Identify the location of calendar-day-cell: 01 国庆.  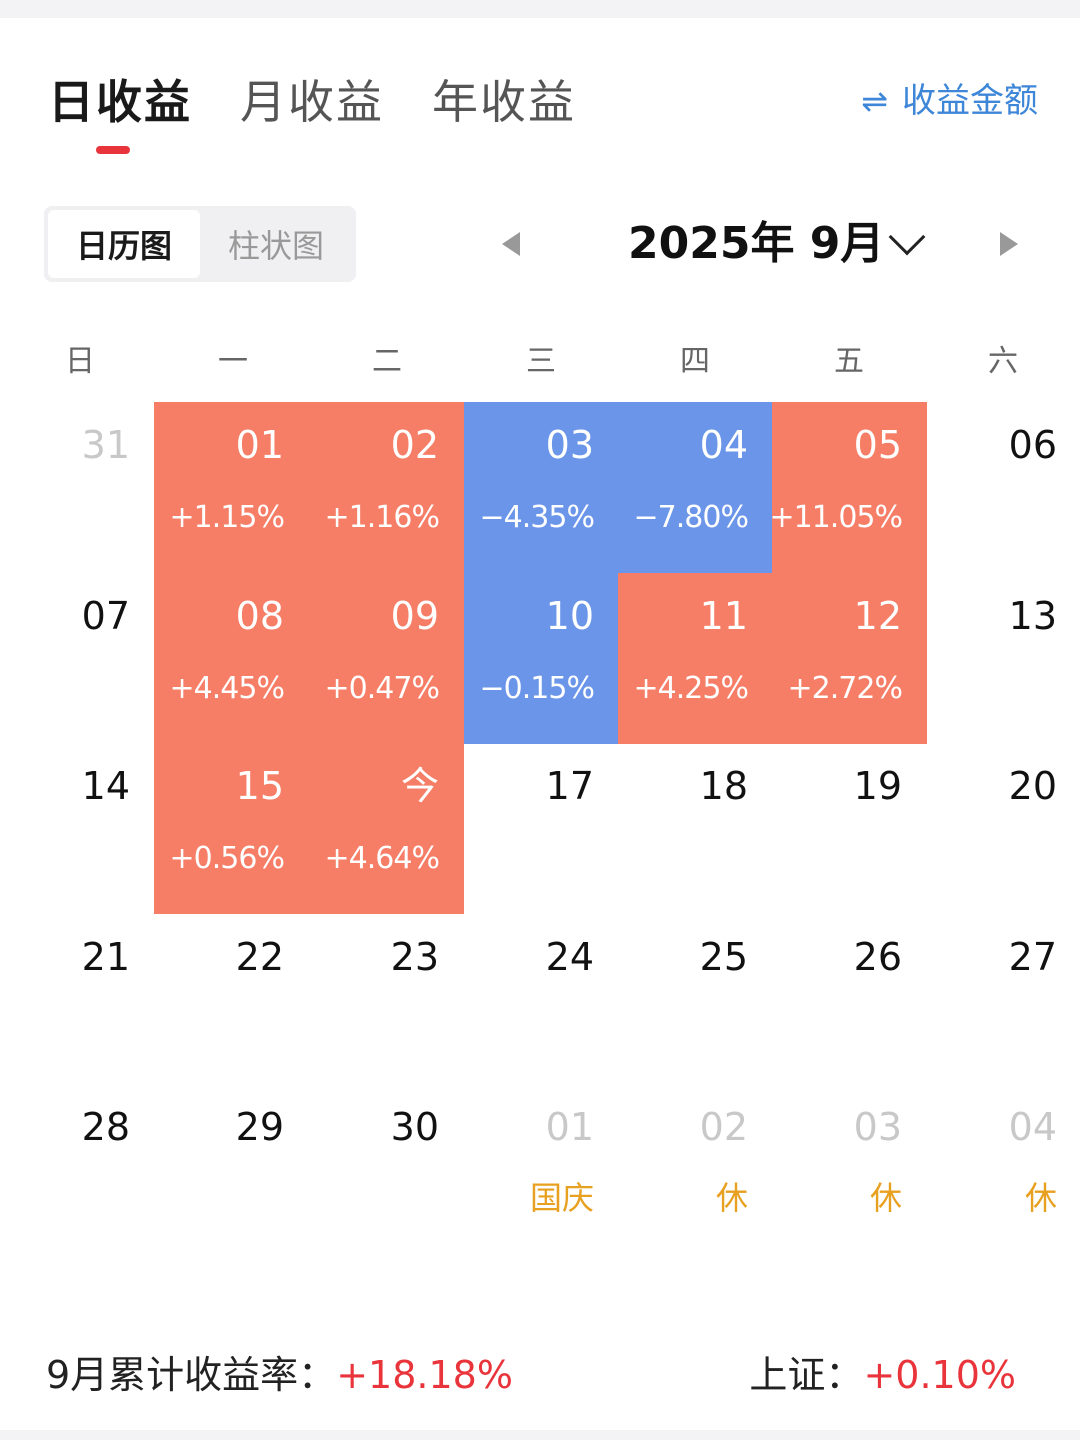
(541, 1169).